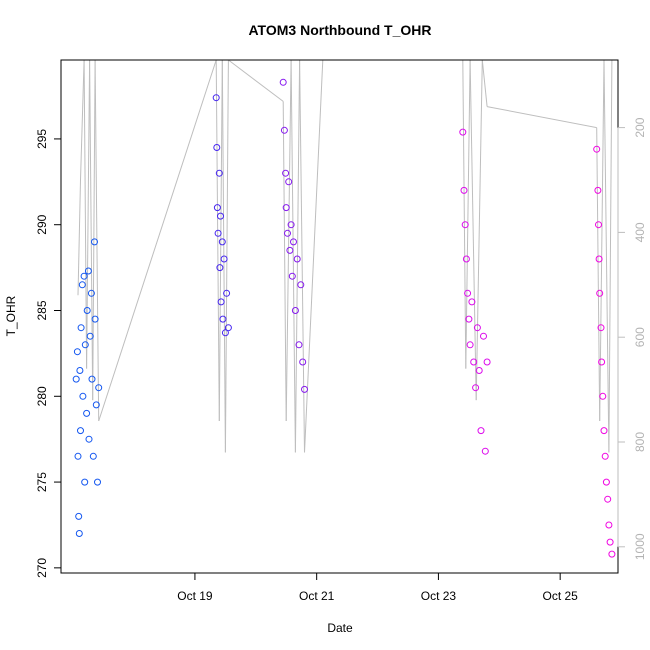 This screenshot has height=650, width=650. What do you see at coordinates (439, 596) in the screenshot?
I see `x-tick-label: Oct 23` at bounding box center [439, 596].